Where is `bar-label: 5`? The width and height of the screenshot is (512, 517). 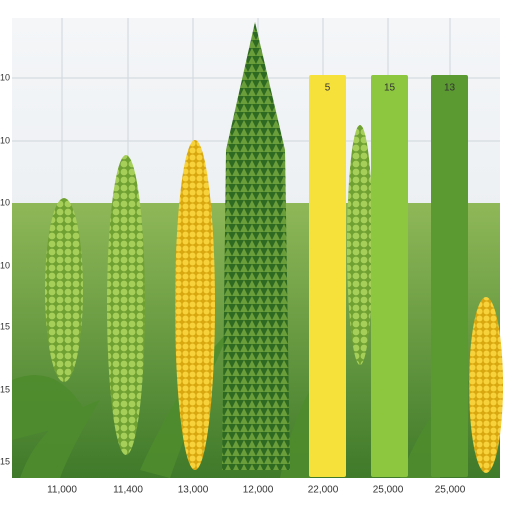
bar-label: 5 is located at coordinates (328, 88).